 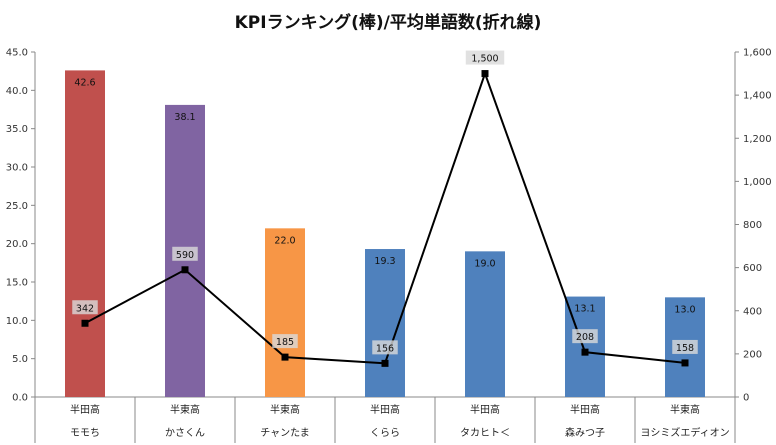 I want to click on category-name-label: かさくん, so click(x=185, y=433).